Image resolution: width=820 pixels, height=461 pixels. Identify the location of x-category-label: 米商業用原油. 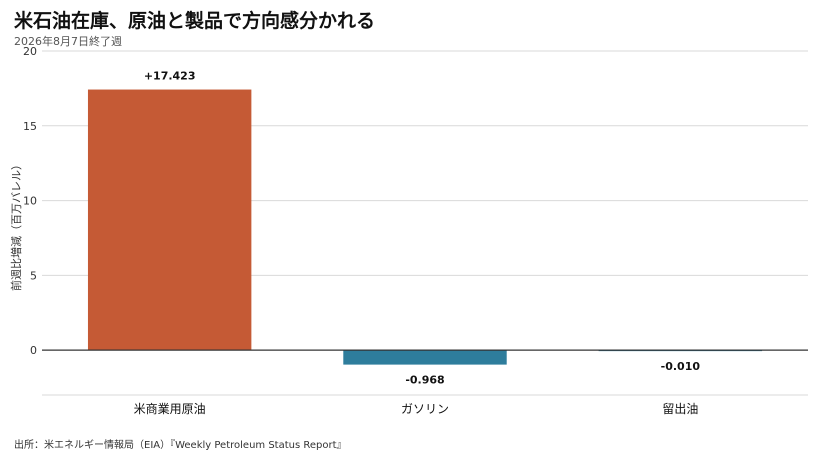
(170, 408).